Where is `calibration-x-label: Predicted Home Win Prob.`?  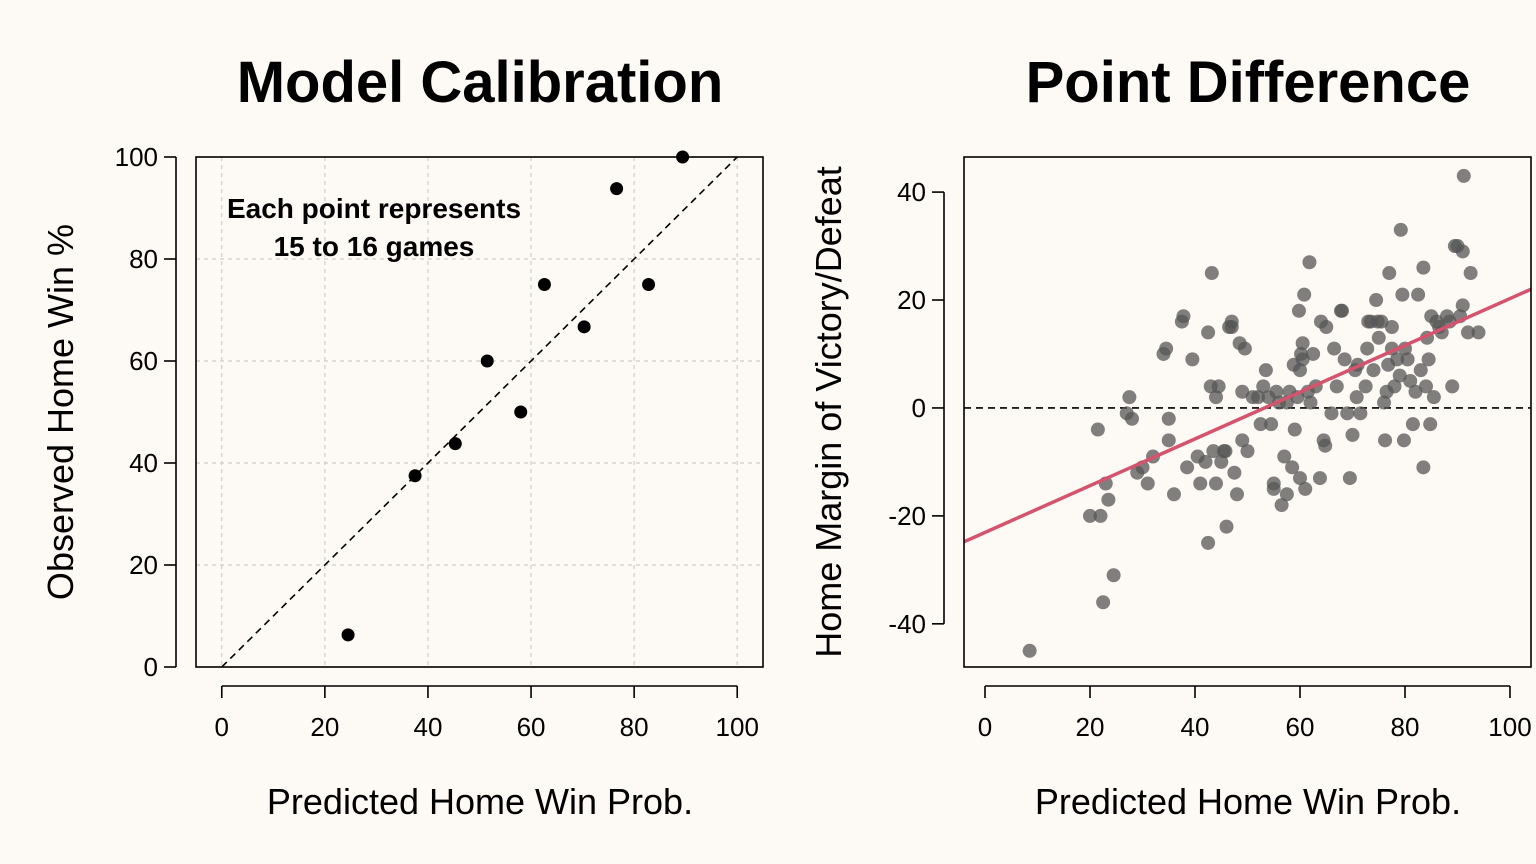 calibration-x-label: Predicted Home Win Prob. is located at coordinates (480, 801).